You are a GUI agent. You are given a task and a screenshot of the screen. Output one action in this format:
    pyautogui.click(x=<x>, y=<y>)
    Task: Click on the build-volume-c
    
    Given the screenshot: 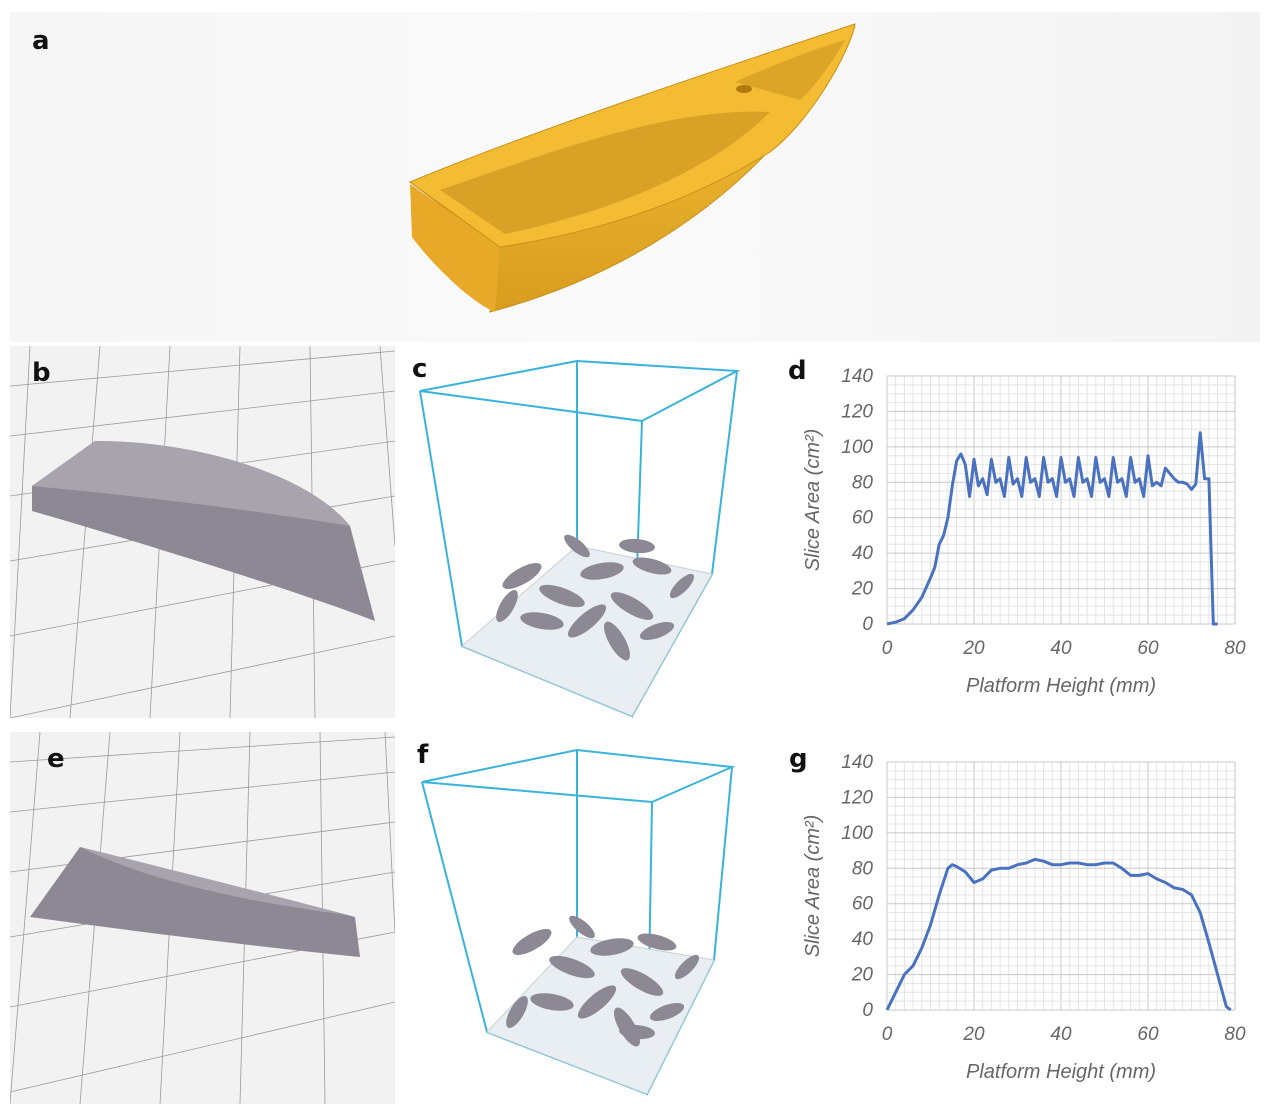 What is the action you would take?
    pyautogui.click(x=580, y=538)
    